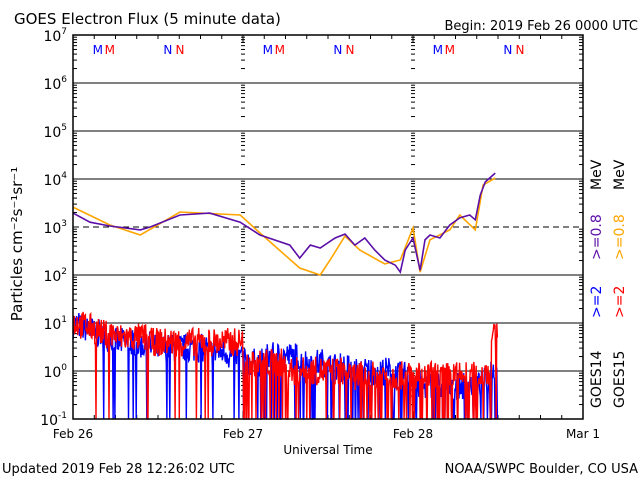 The image size is (640, 480). I want to click on updated-time: Updated 2019 Feb 28 12:26:02 UTC, so click(118, 469).